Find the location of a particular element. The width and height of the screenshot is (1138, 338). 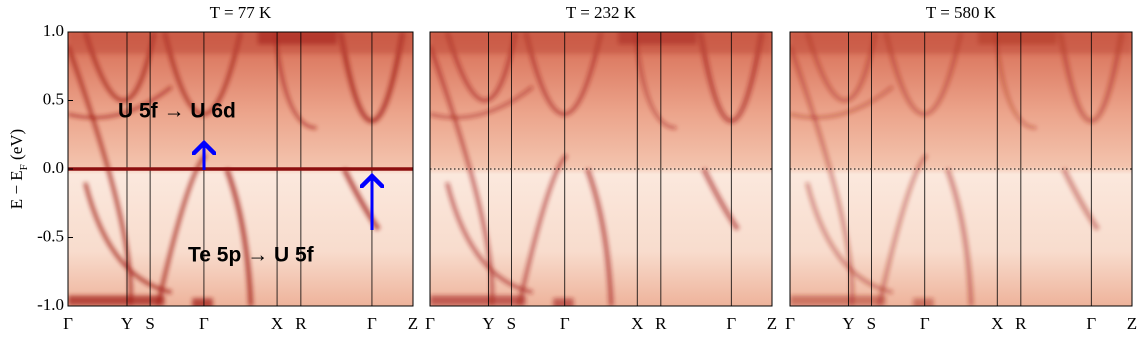

y-tick-label: -0.5 is located at coordinates (50, 235).